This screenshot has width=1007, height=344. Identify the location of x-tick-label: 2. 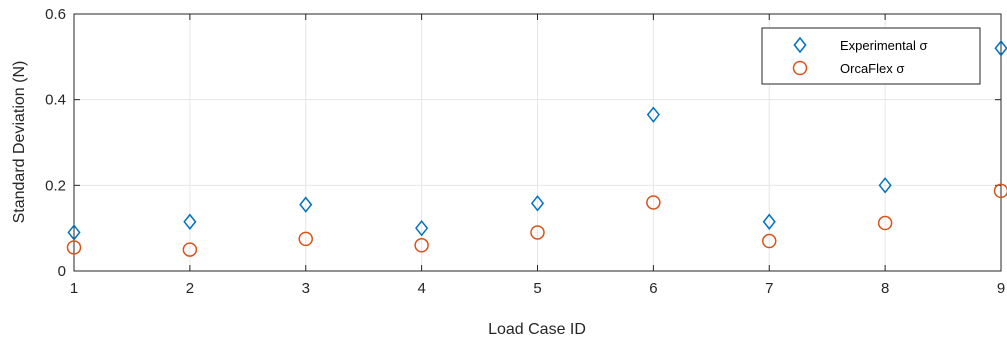
(190, 288).